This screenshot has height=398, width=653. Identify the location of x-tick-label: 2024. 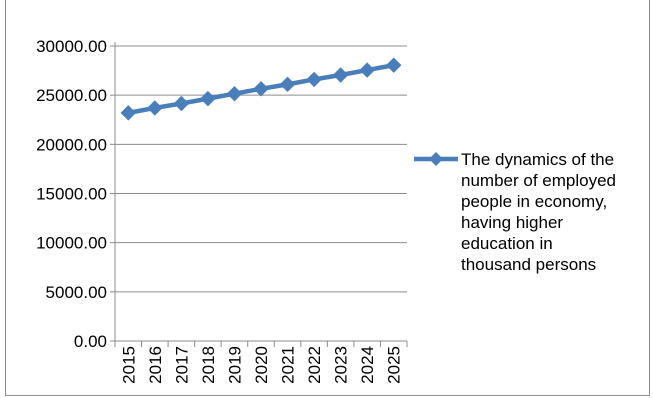
(367, 365).